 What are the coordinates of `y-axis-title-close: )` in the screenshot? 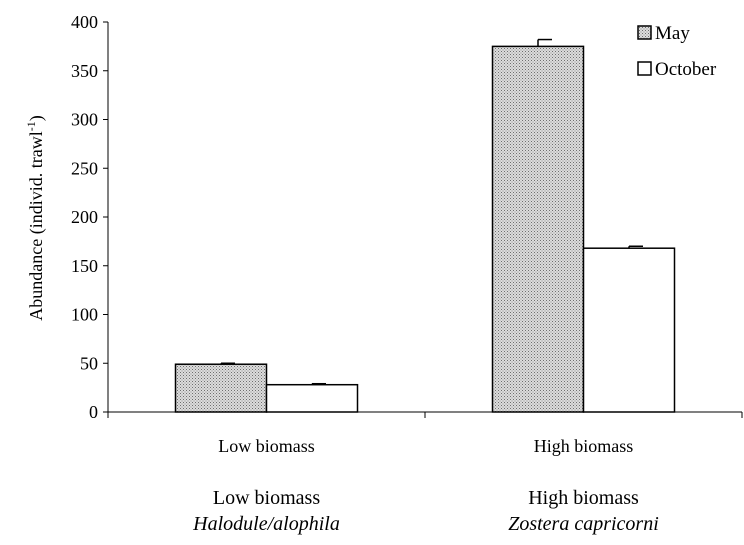 It's located at (36, 118).